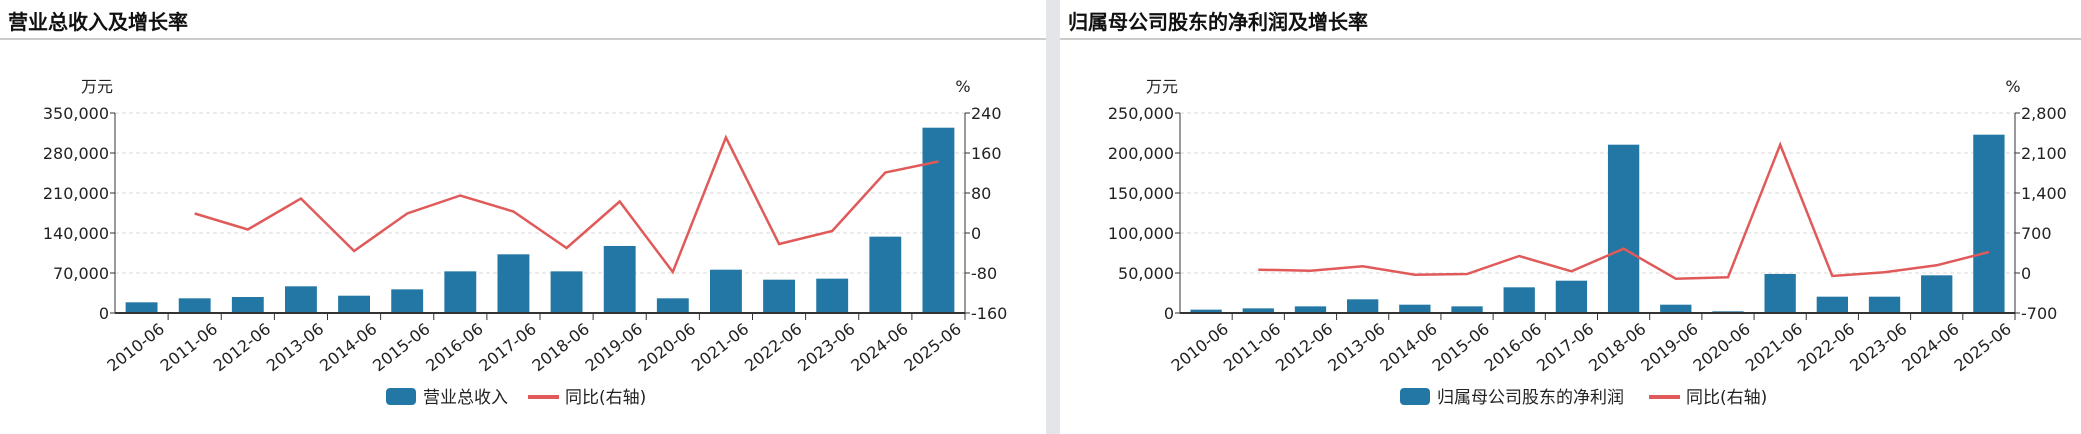 The height and width of the screenshot is (434, 2081). What do you see at coordinates (2044, 193) in the screenshot?
I see `y2-tick-label: 1,400` at bounding box center [2044, 193].